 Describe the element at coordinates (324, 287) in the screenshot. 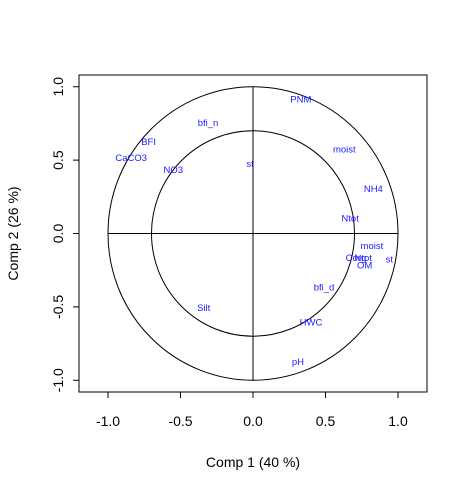

I see `variable-label-bfi-d: bfi_d` at that location.